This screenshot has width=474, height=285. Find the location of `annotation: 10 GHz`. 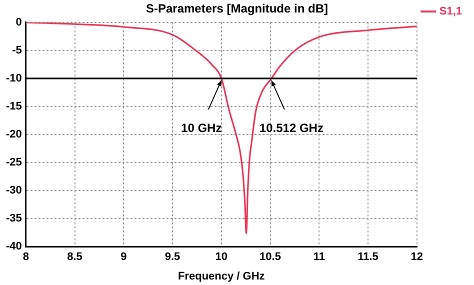

annotation: 10 GHz is located at coordinates (201, 127).